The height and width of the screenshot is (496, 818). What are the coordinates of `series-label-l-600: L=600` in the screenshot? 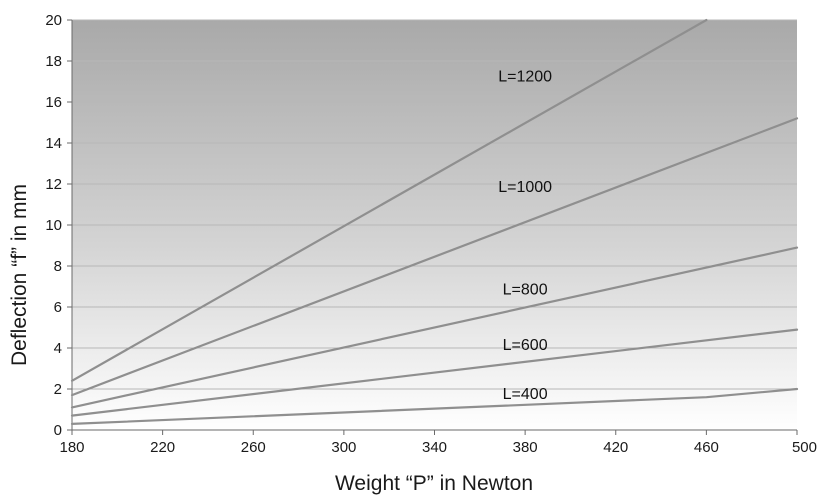 It's located at (525, 345).